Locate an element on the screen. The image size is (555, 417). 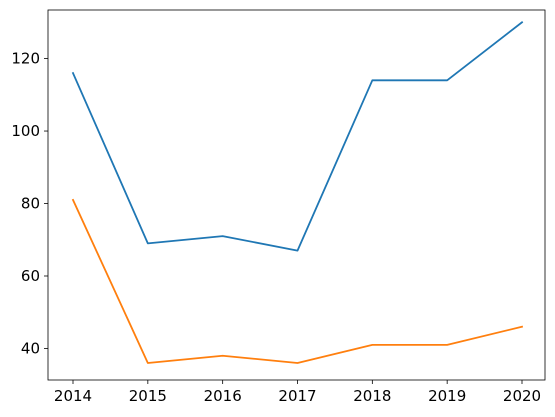
x-tick-label: 2017 is located at coordinates (297, 396).